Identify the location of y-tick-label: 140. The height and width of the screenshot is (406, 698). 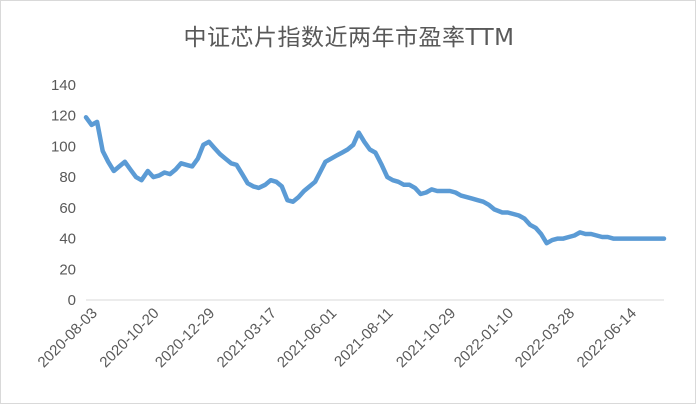
(63, 85).